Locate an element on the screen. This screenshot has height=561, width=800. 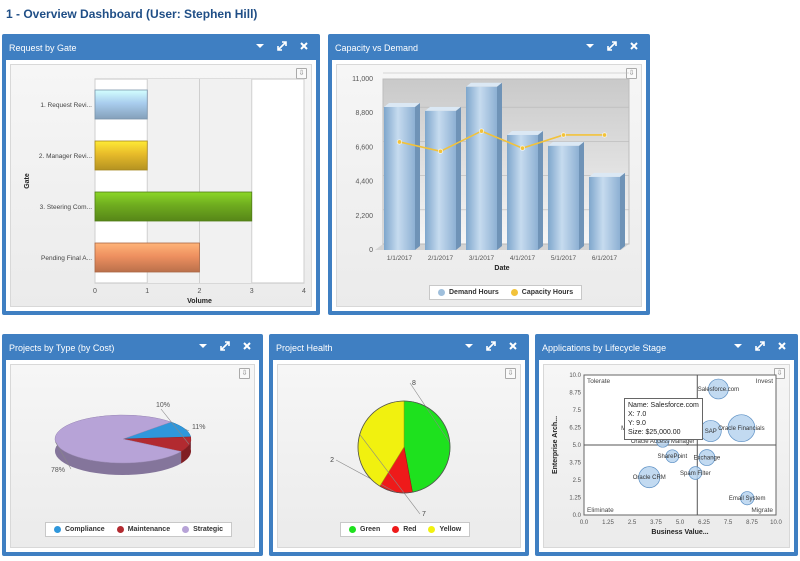
legend-label: Green is located at coordinates (370, 529).